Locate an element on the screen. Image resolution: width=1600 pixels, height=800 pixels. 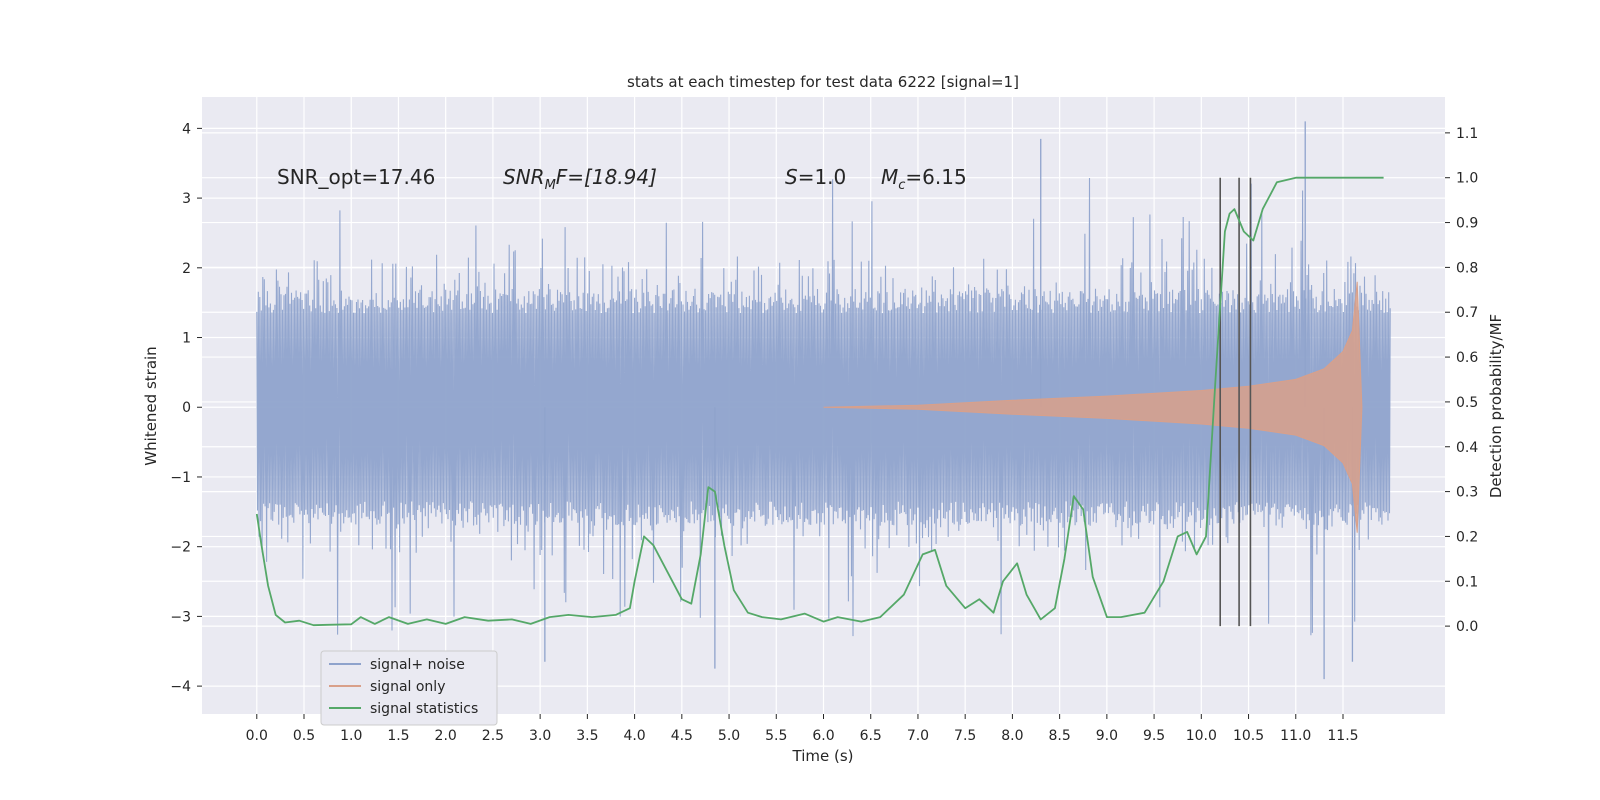
x-tick-label: 7.0 is located at coordinates (918, 736).